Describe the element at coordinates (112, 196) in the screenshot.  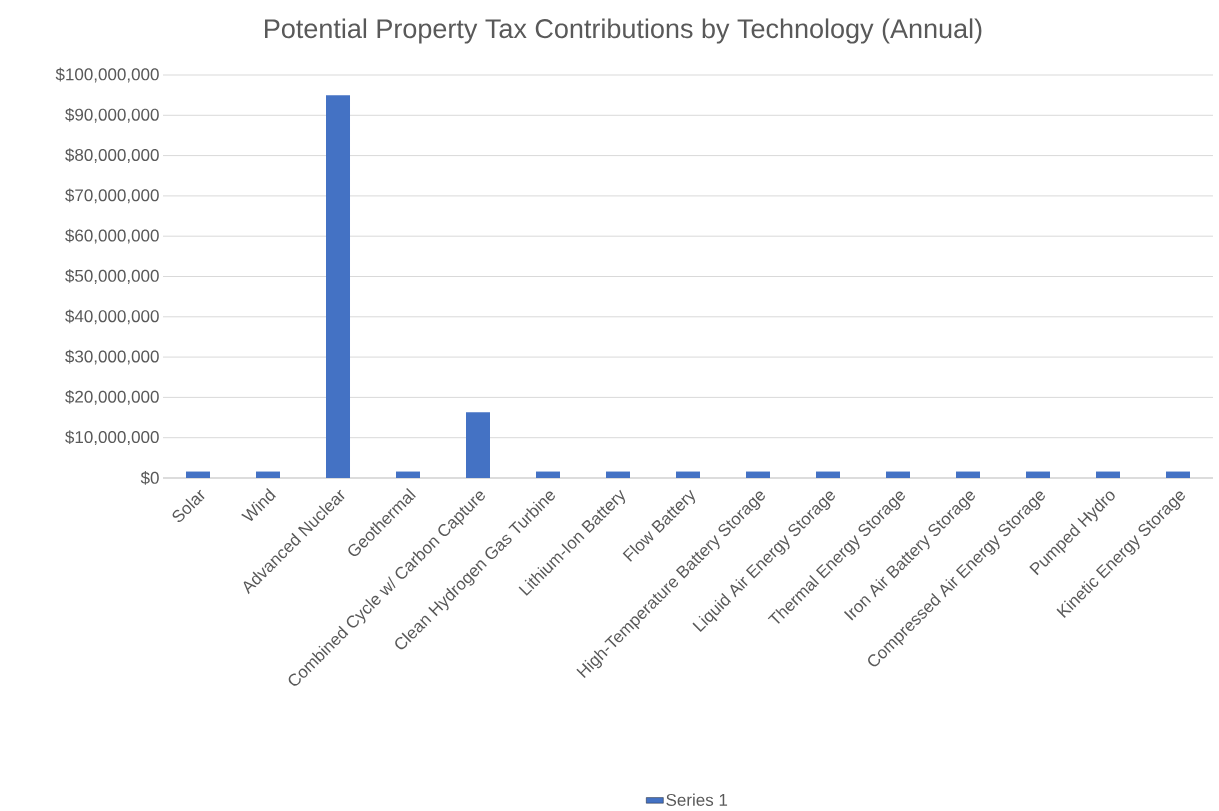
I see `y-tick-label: $70,000,000` at that location.